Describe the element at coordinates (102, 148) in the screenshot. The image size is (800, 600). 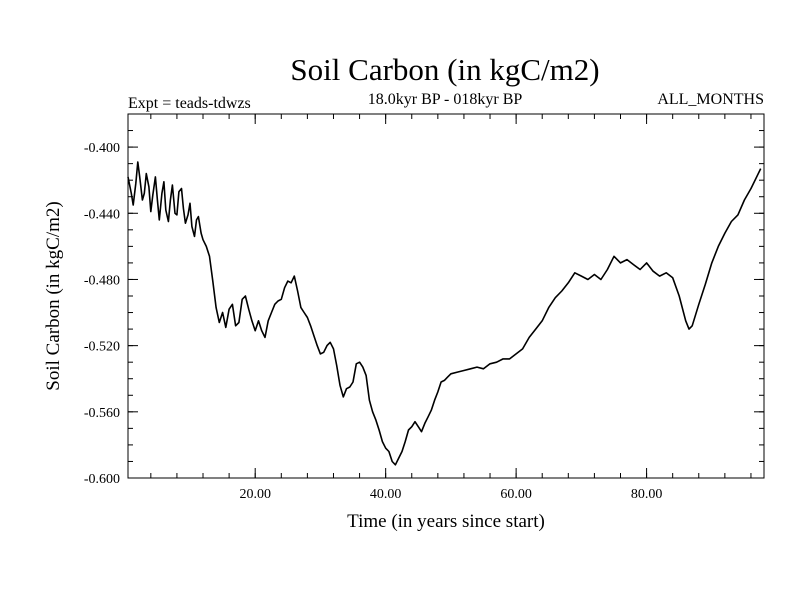
I see `y-tick-label: -0.400` at that location.